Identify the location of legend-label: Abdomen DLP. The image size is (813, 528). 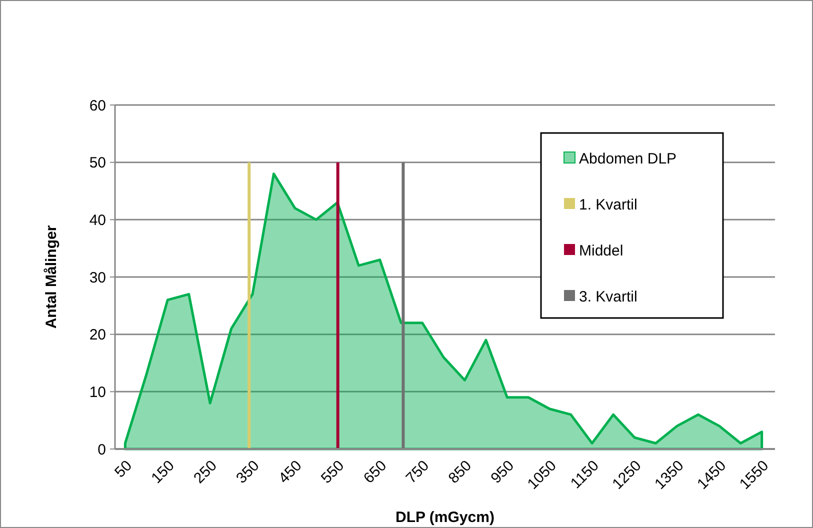
(628, 159).